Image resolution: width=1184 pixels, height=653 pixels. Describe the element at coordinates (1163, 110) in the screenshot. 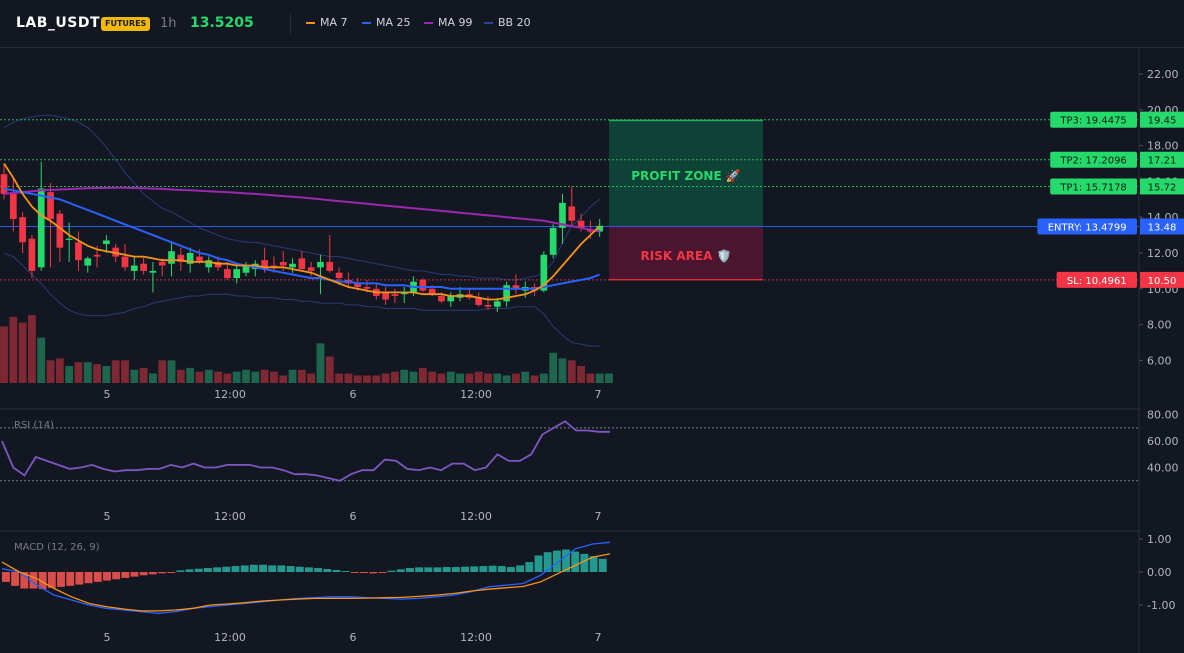

I see `price-tick-label: 20.00` at that location.